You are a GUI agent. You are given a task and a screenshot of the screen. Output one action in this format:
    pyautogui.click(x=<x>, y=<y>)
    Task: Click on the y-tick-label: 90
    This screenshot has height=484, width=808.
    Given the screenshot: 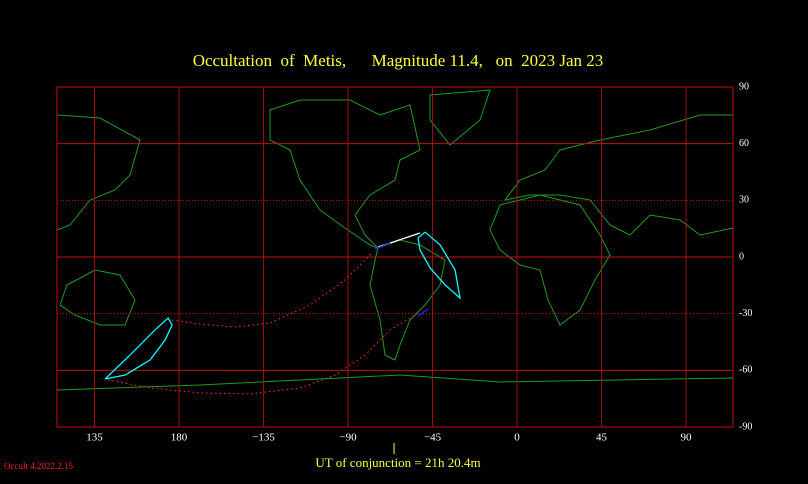 What is the action you would take?
    pyautogui.click(x=744, y=86)
    